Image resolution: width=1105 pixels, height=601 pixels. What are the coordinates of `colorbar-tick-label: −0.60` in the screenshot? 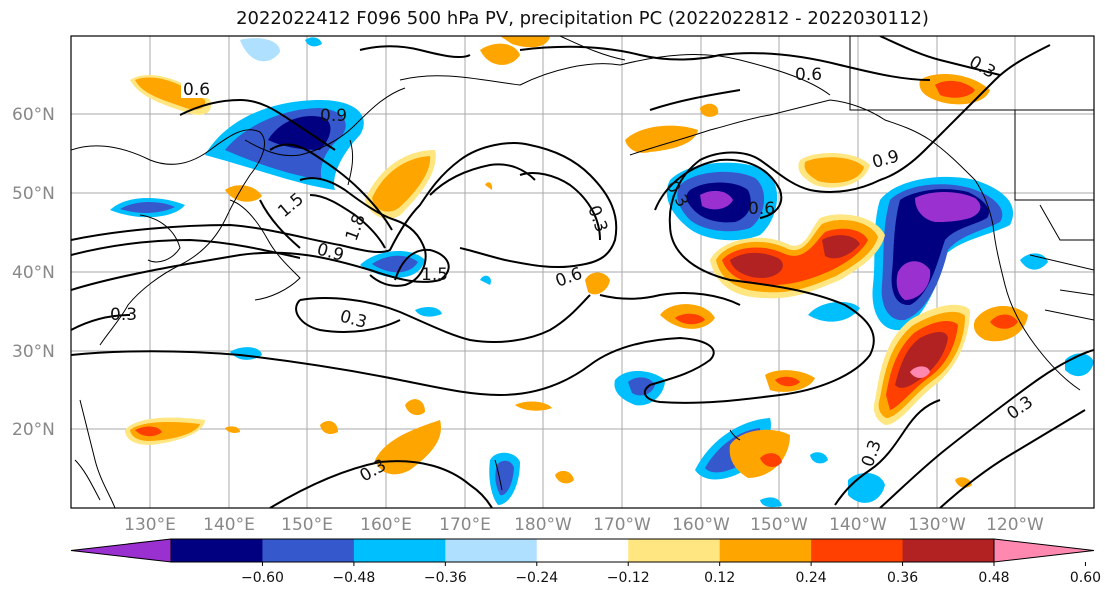 It's located at (262, 578).